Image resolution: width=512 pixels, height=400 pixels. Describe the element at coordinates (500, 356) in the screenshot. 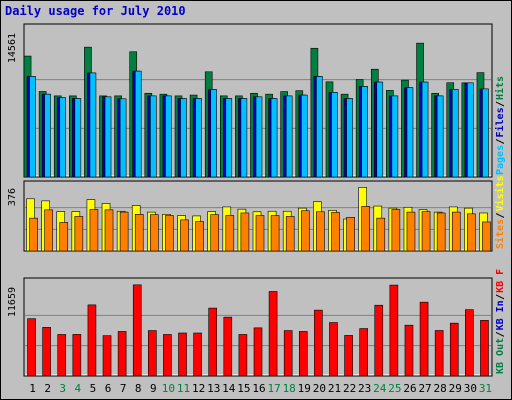

I see `legend-kb-out: KB Out` at that location.